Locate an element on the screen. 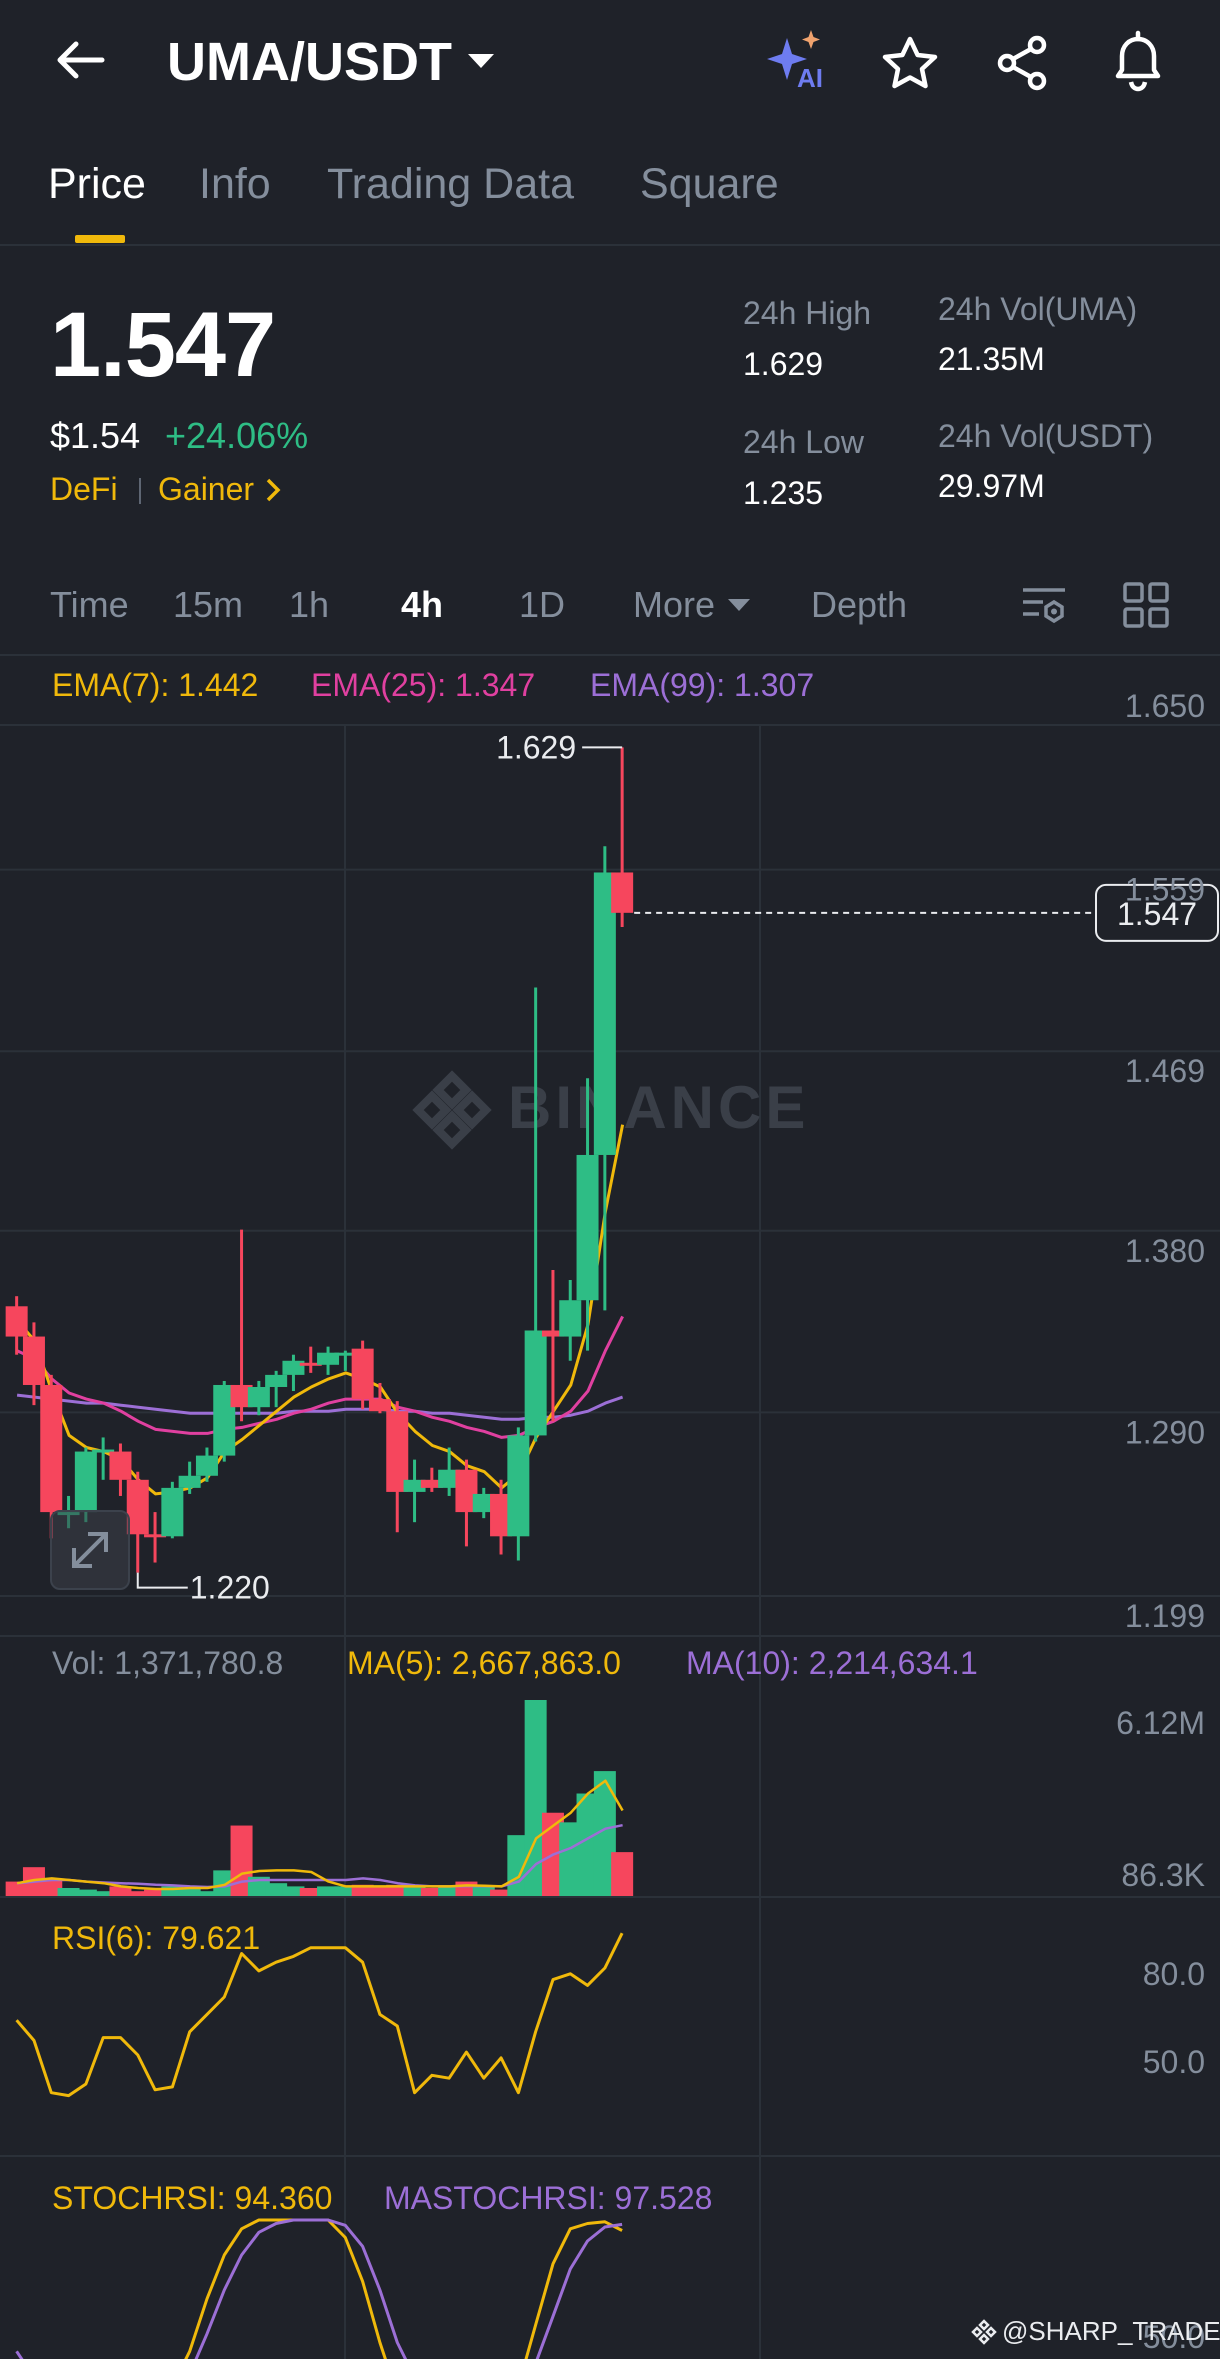  bell-icon is located at coordinates (1138, 61).